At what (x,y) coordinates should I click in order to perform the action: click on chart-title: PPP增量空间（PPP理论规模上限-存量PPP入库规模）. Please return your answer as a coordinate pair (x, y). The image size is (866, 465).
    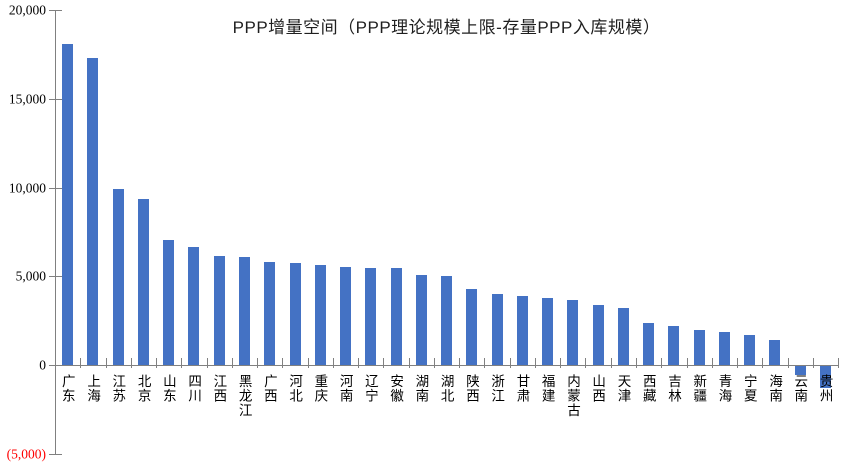
    Looking at the image, I should click on (446, 27).